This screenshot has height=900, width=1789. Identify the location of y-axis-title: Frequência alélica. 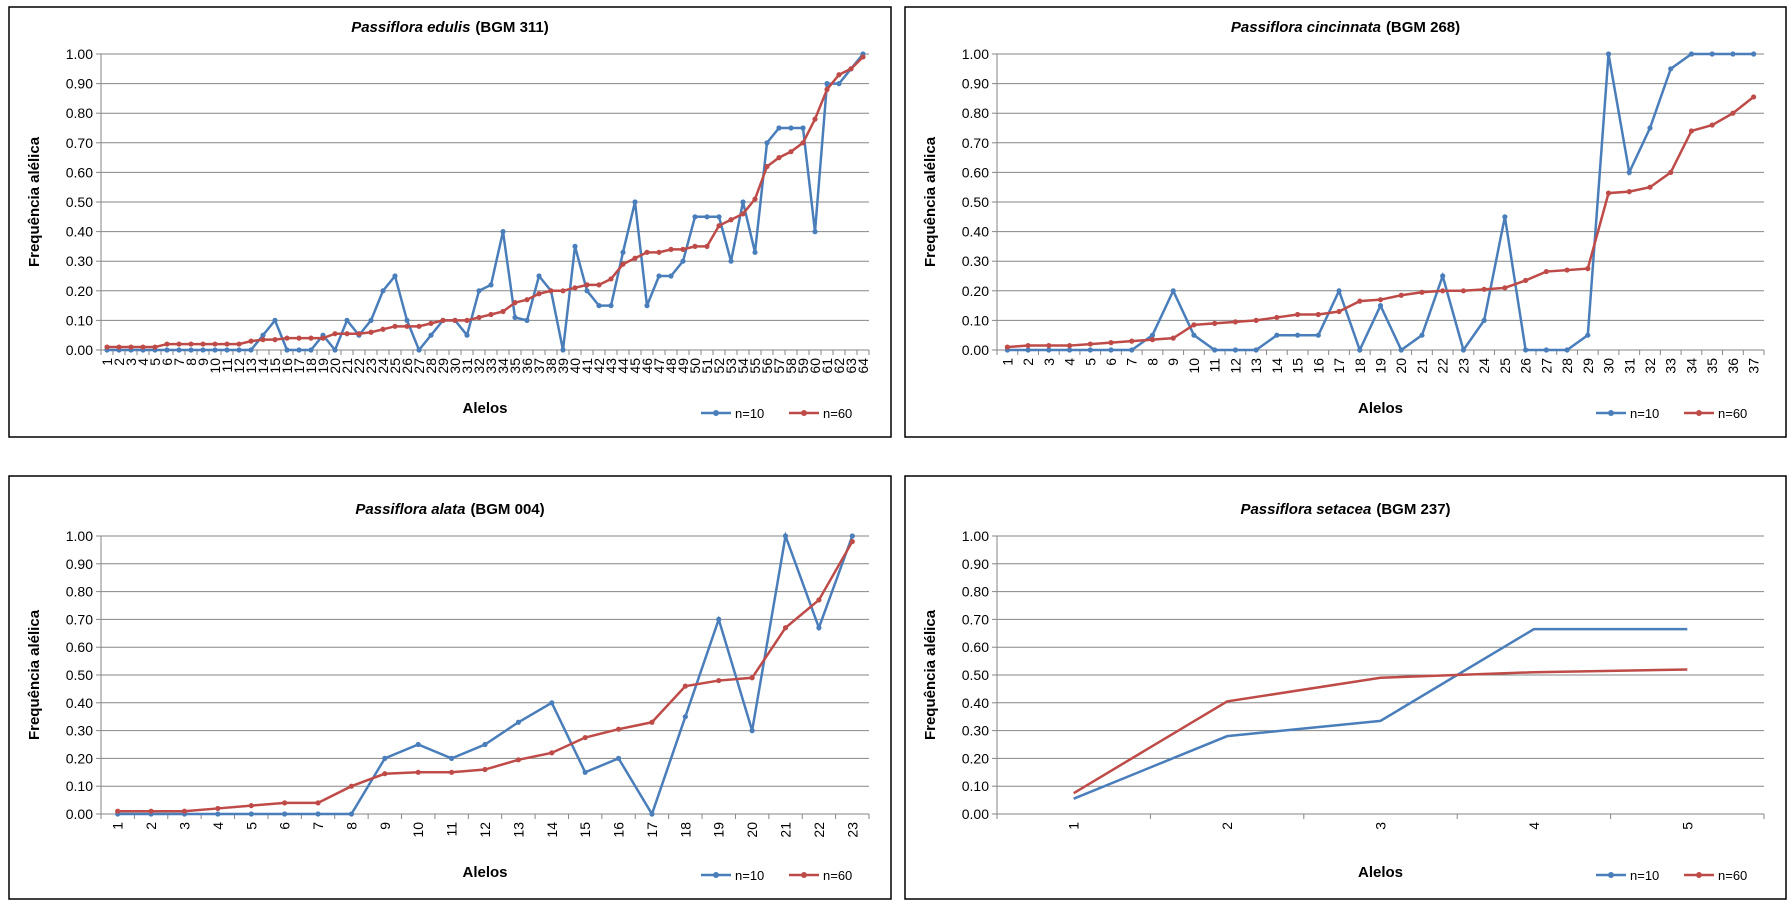
(930, 674).